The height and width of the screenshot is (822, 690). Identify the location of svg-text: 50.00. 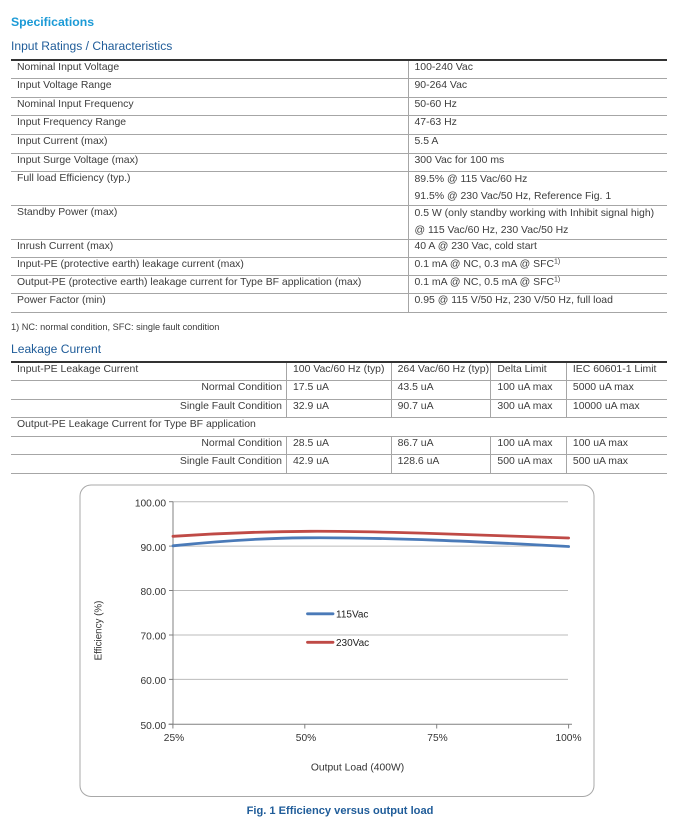
(154, 726).